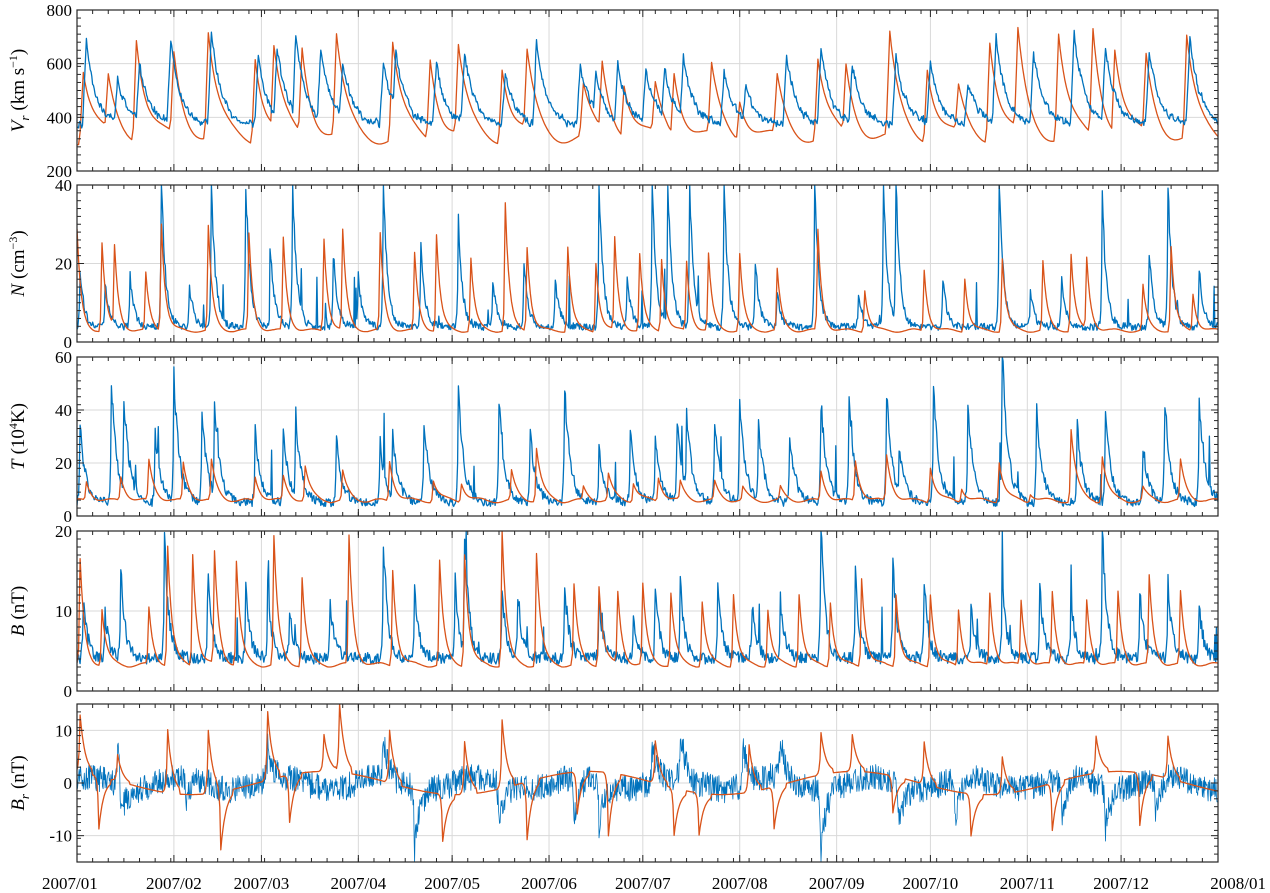  I want to click on y-axis-label-close: K), so click(18, 413).